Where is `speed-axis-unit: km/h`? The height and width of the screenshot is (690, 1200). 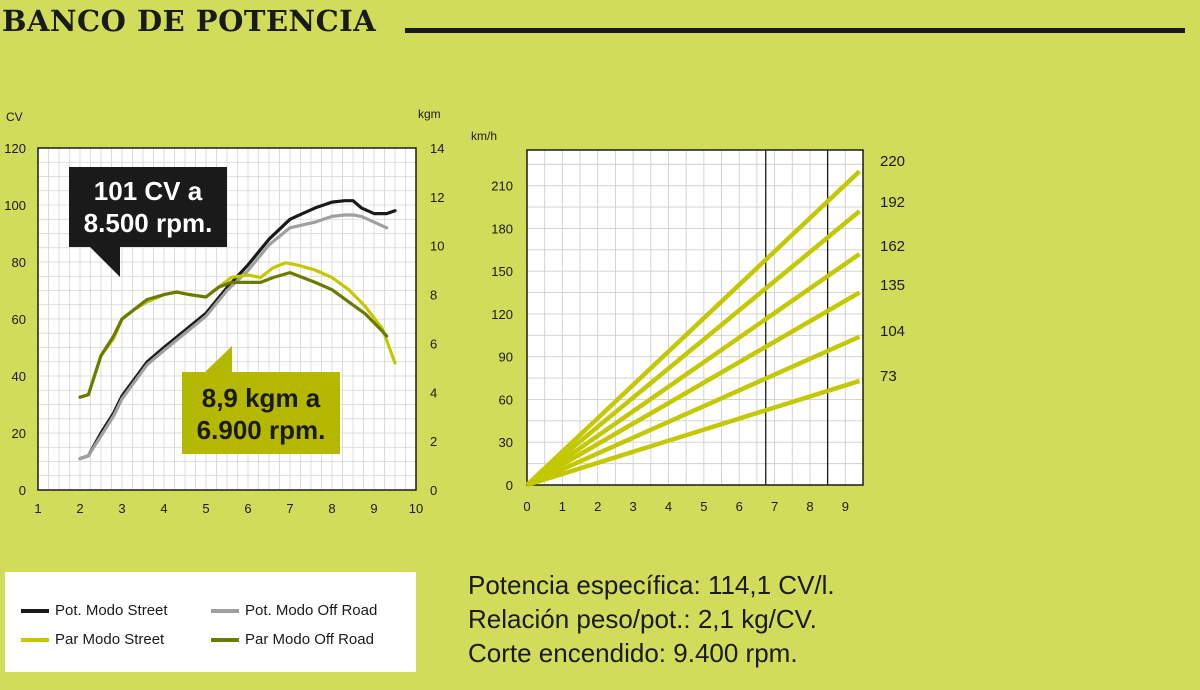 speed-axis-unit: km/h is located at coordinates (484, 136).